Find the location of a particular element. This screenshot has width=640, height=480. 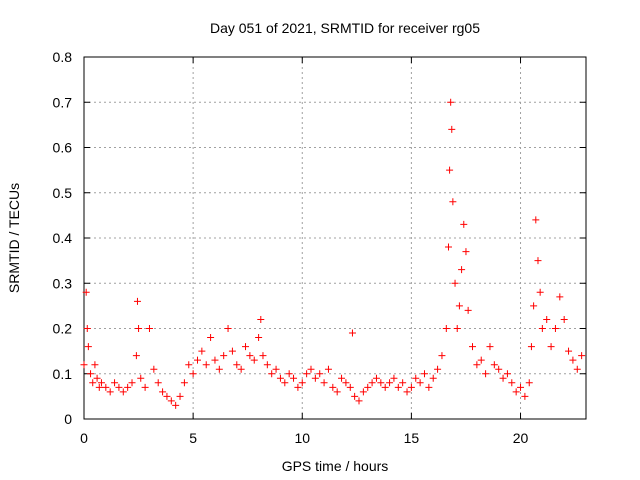

y-tick-label: 0.7 is located at coordinates (63, 102).